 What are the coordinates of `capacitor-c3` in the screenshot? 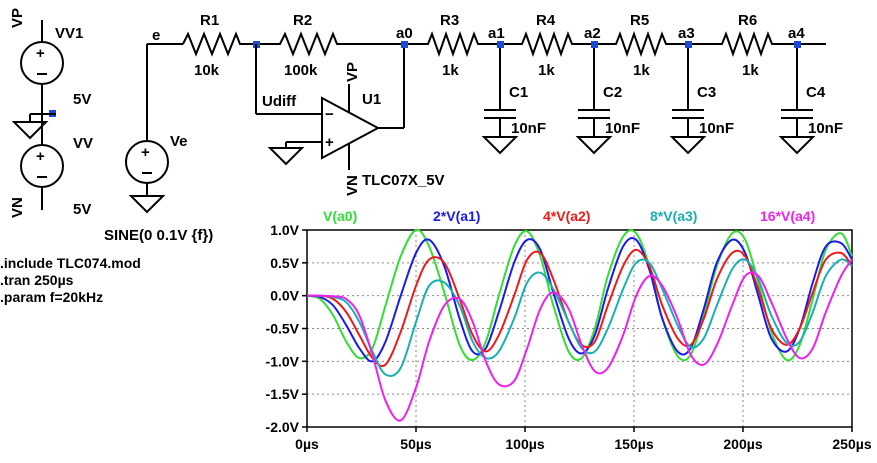 It's located at (688, 101).